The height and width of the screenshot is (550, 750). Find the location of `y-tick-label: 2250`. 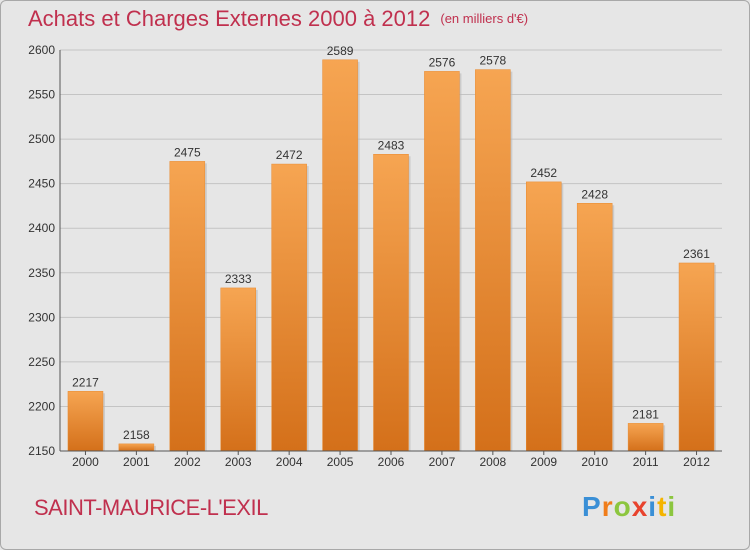

y-tick-label: 2250 is located at coordinates (41, 362).